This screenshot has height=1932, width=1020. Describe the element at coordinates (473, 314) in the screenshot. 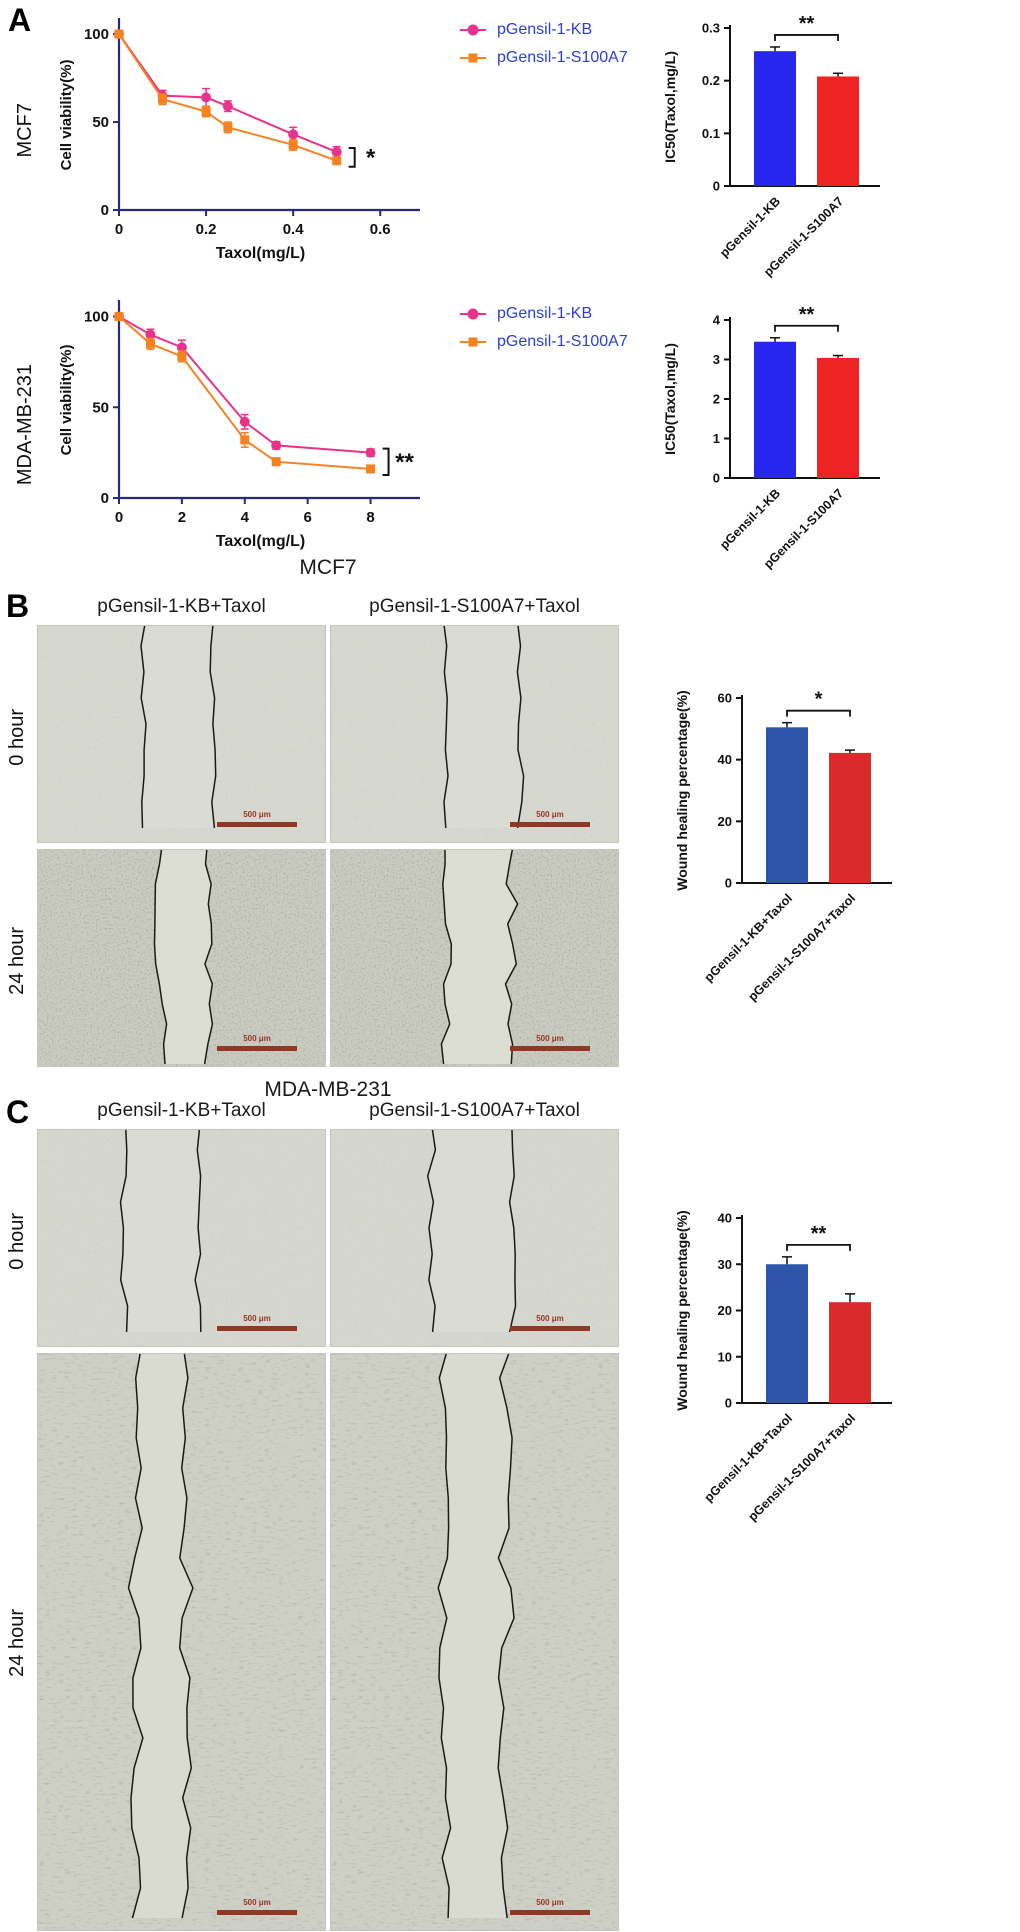

I see `kb-line-marker-icon` at that location.